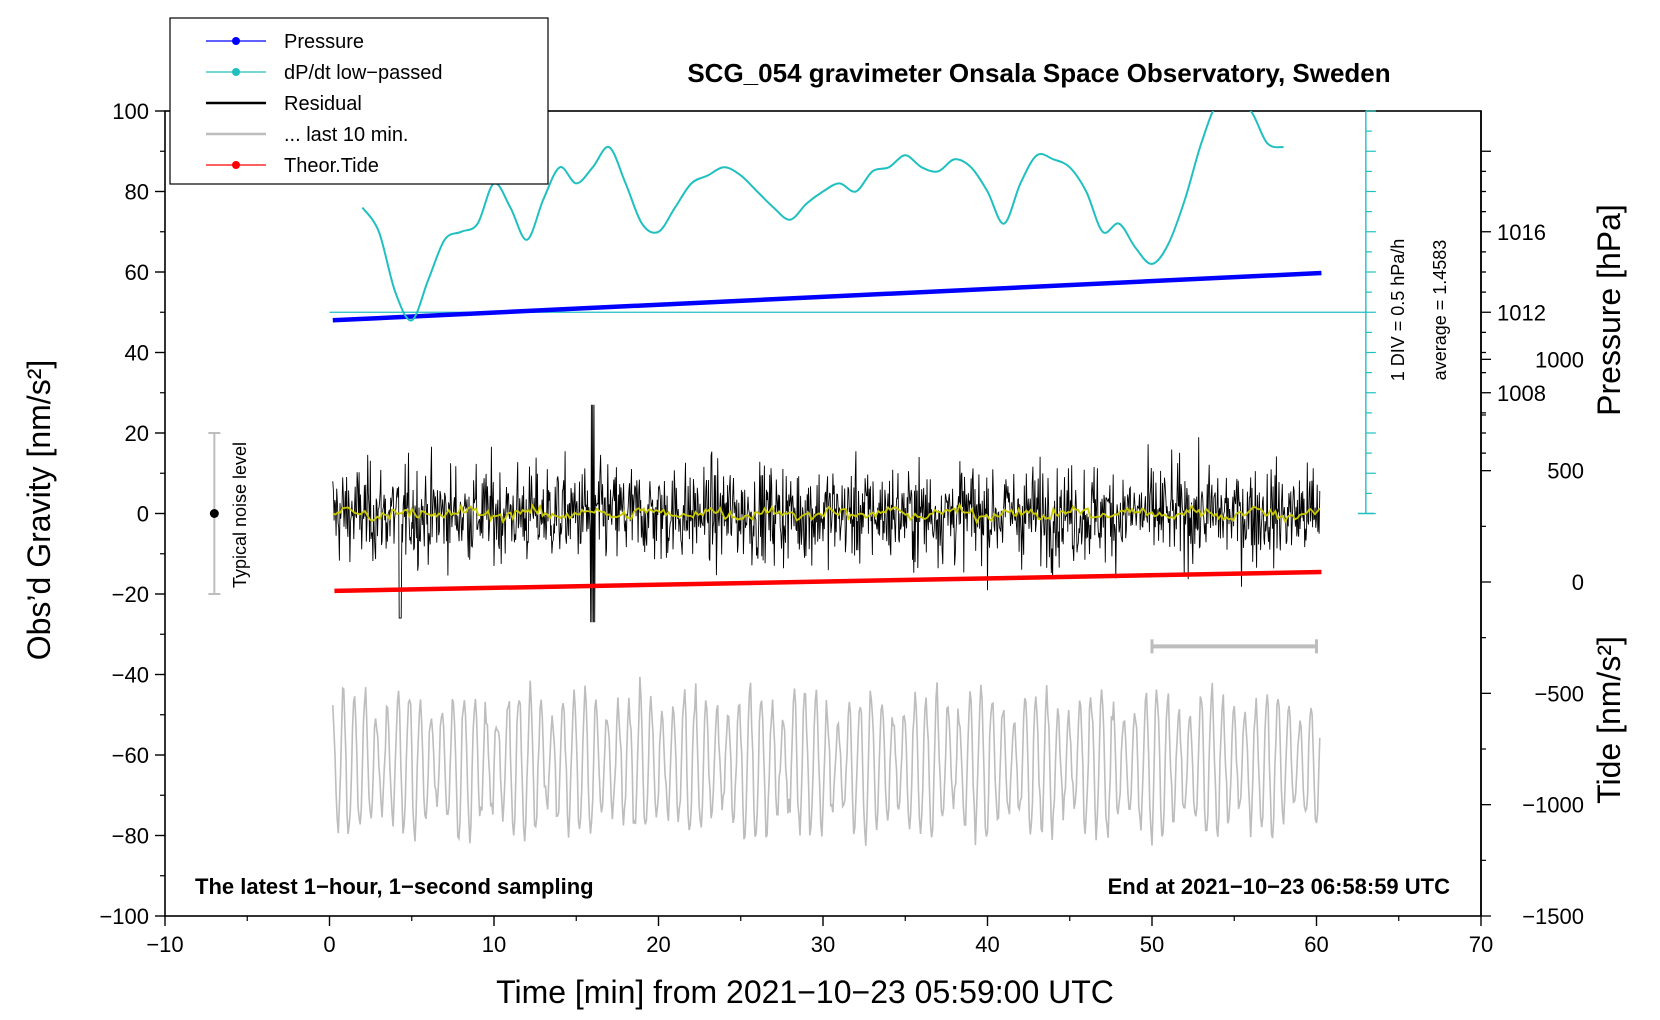 The height and width of the screenshot is (1020, 1660). I want to click on y-tick-label: 20, so click(137, 433).